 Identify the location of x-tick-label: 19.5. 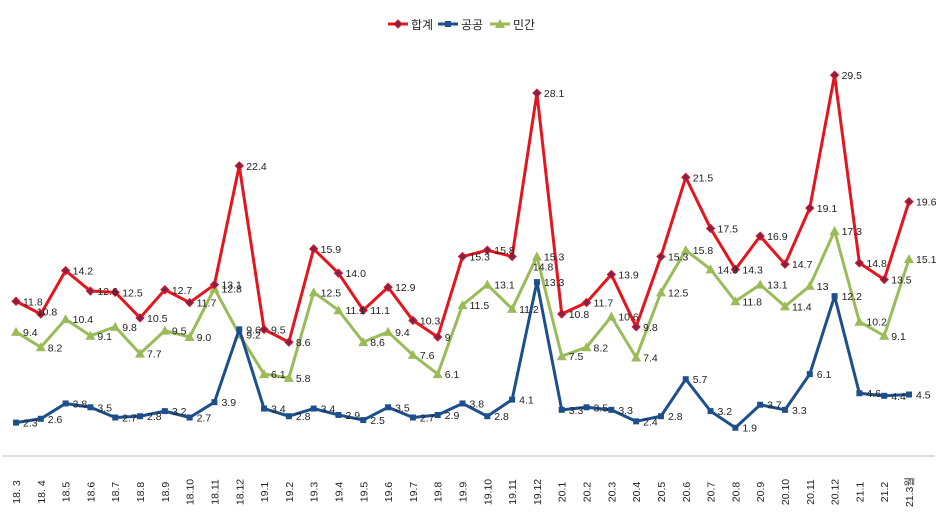
(364, 492).